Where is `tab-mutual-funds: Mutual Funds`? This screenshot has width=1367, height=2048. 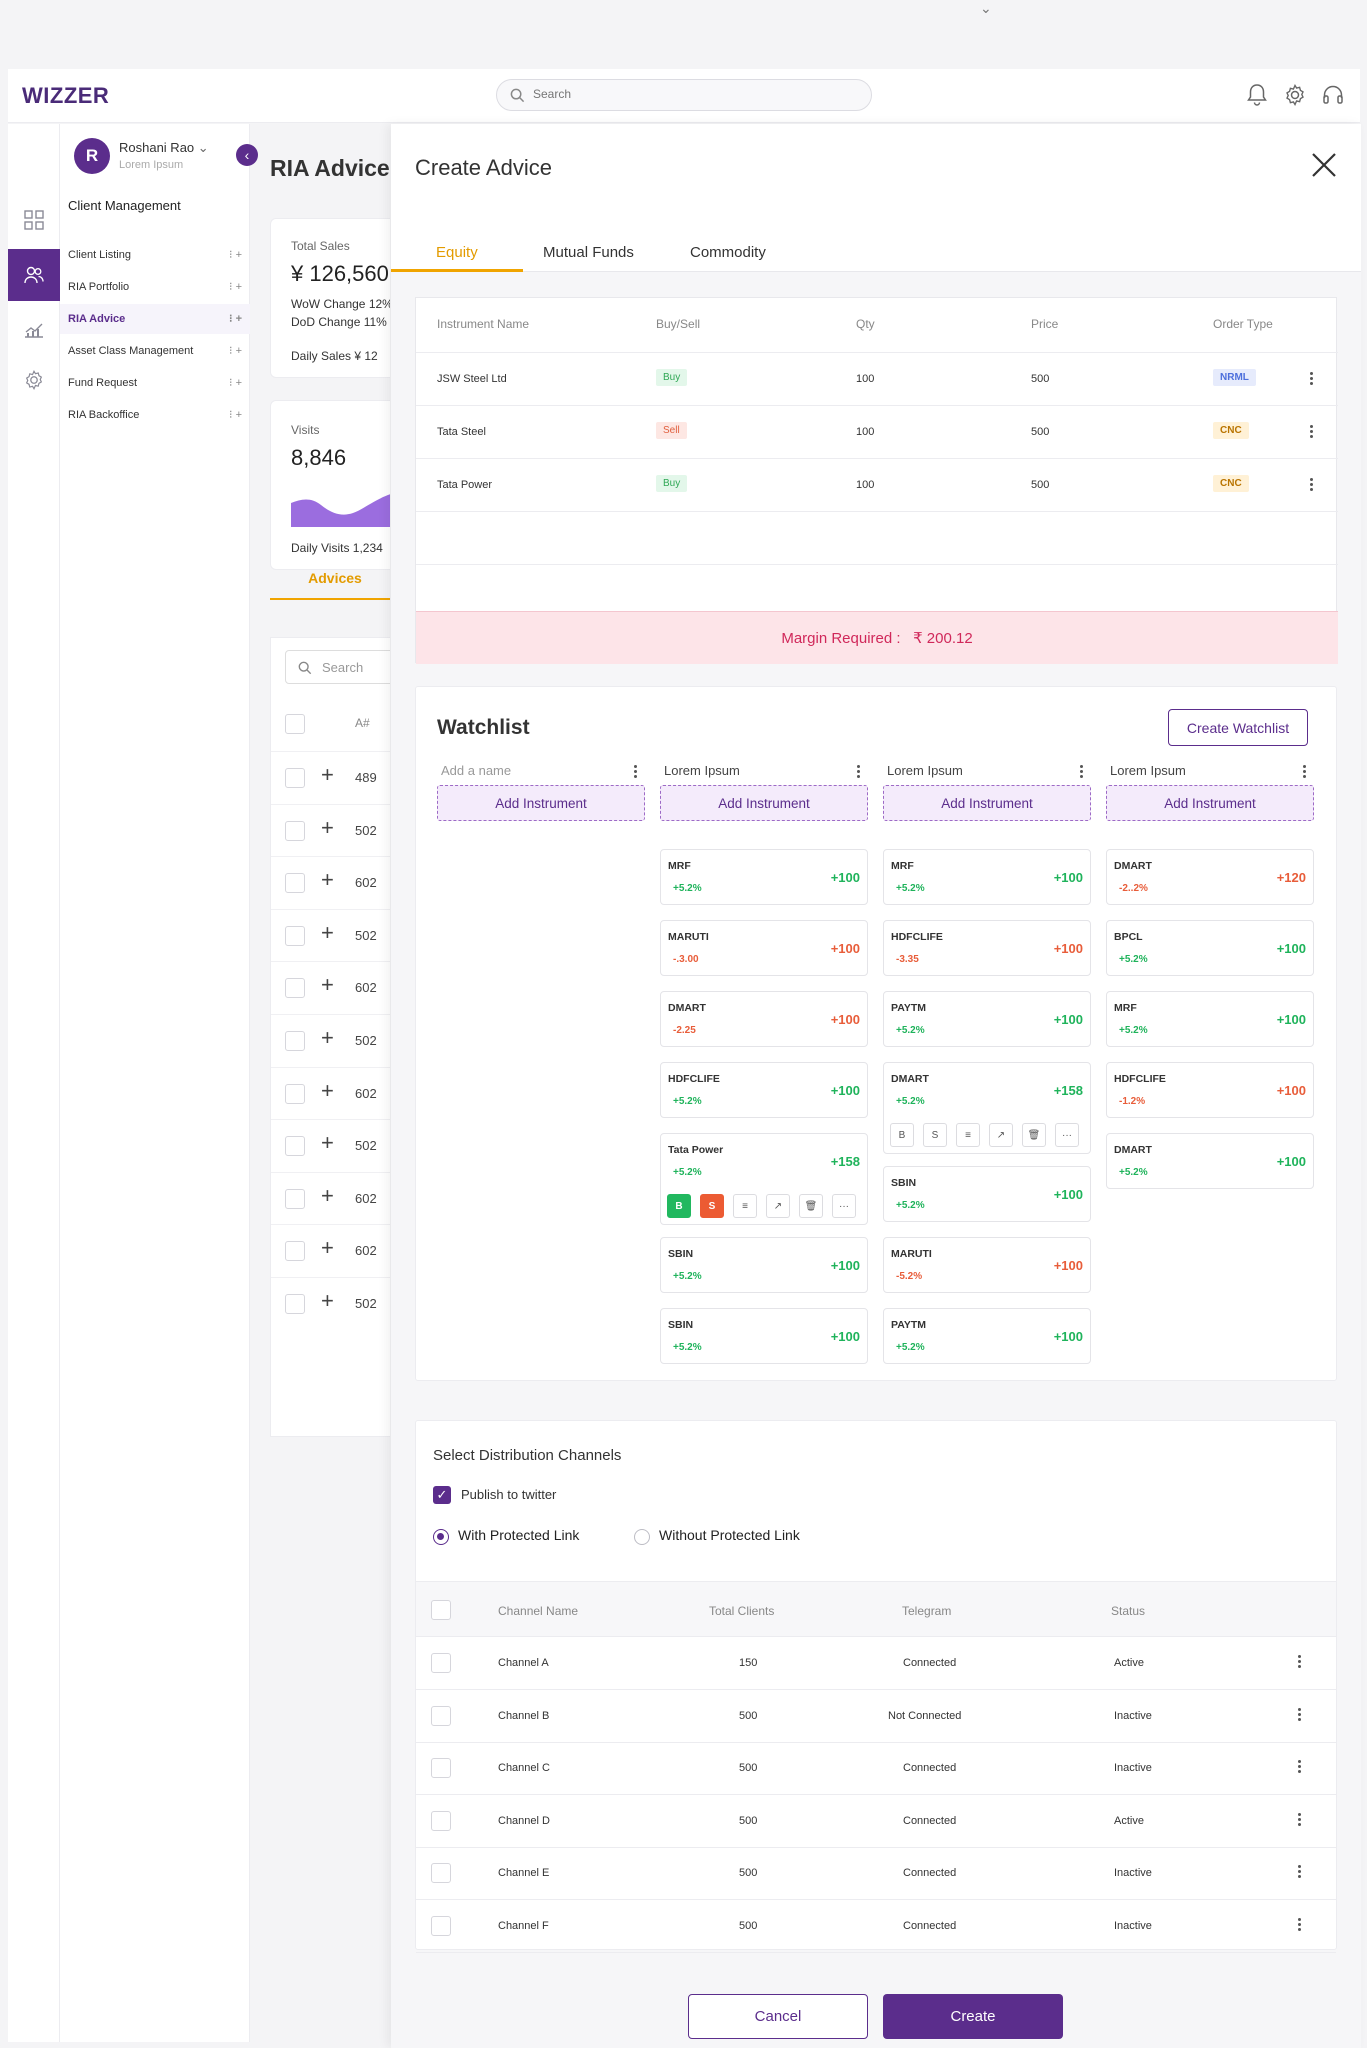 tab-mutual-funds: Mutual Funds is located at coordinates (588, 252).